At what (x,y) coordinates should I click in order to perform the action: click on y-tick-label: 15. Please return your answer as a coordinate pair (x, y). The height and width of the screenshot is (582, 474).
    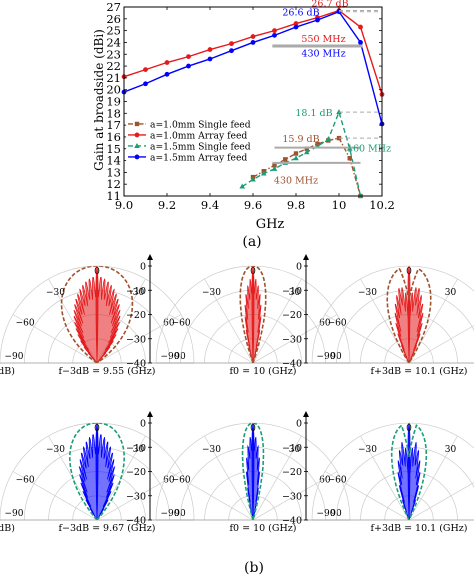
    Looking at the image, I should click on (113, 149).